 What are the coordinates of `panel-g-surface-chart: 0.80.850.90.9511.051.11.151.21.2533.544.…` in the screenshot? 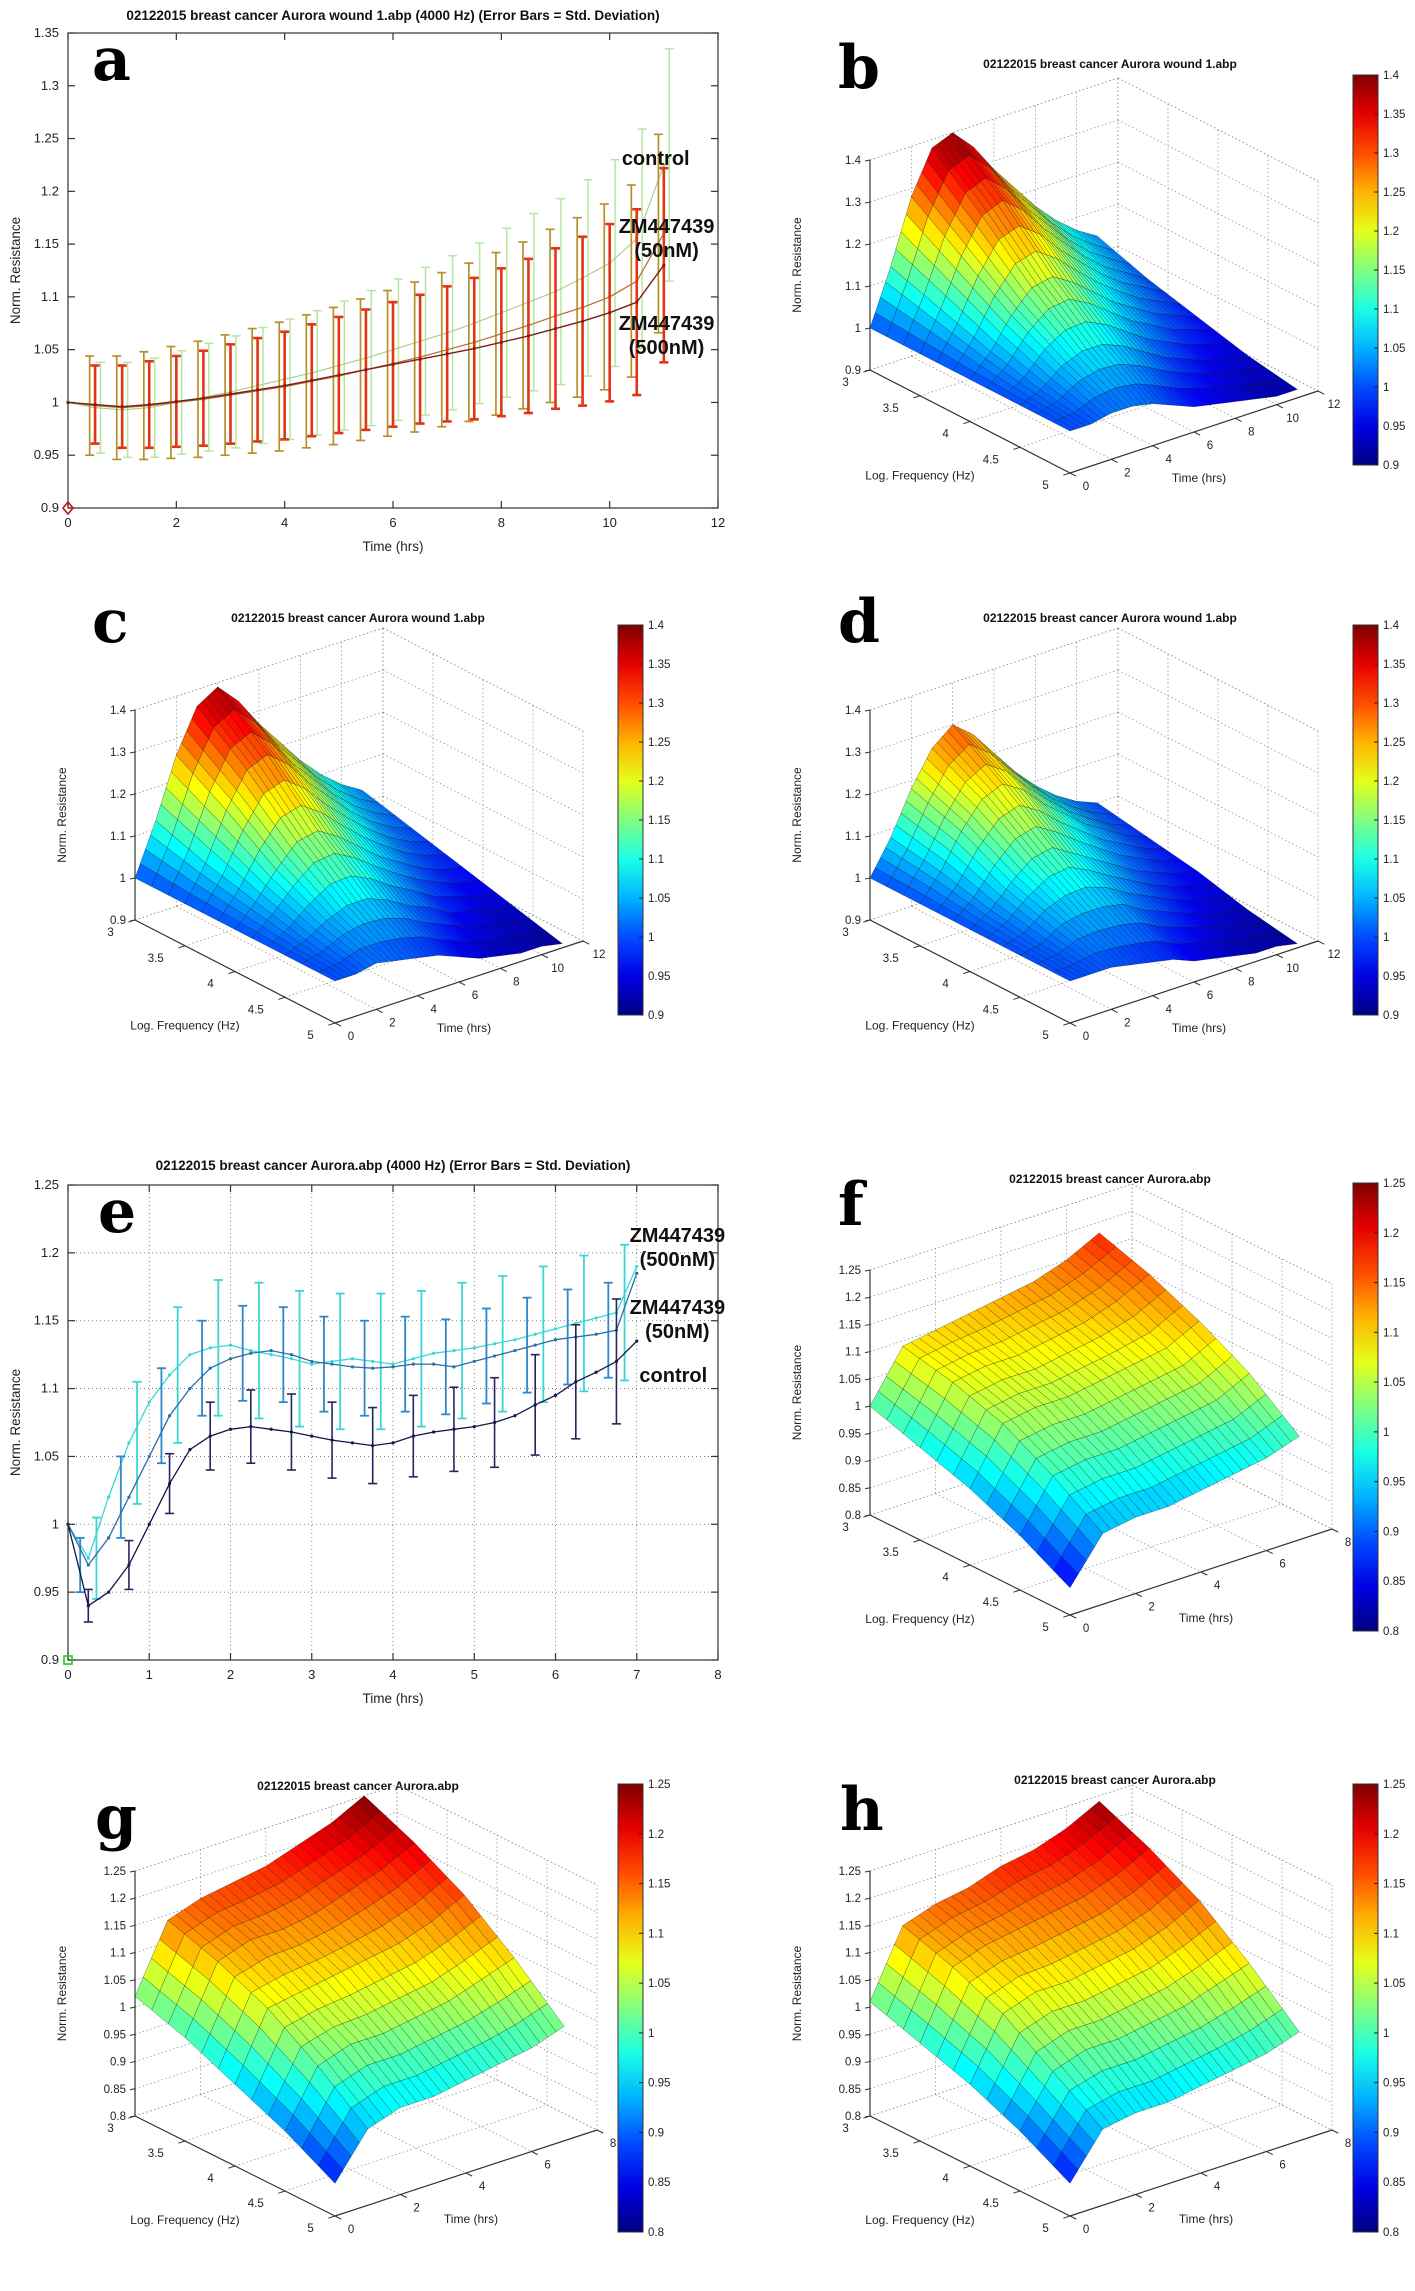 It's located at (362, 2009).